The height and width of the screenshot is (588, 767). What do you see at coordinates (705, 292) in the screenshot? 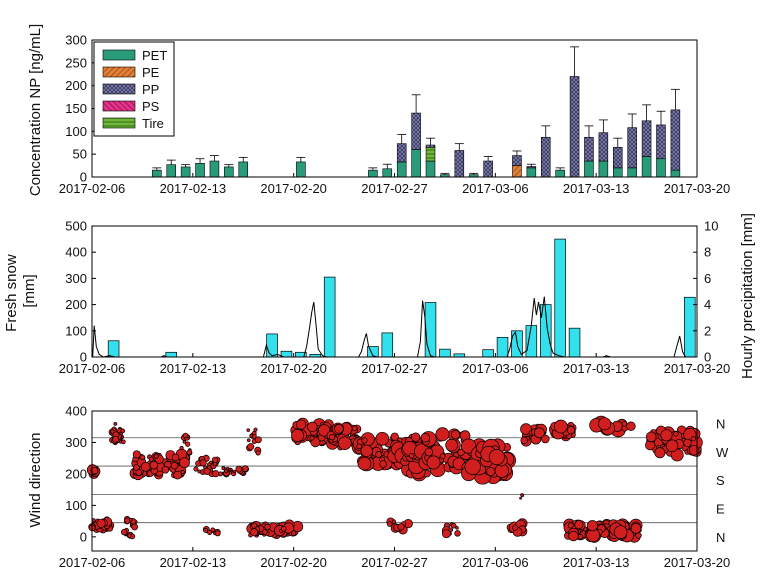
I see `precip-y-ticks: 0 2 4 6 8 10` at bounding box center [705, 292].